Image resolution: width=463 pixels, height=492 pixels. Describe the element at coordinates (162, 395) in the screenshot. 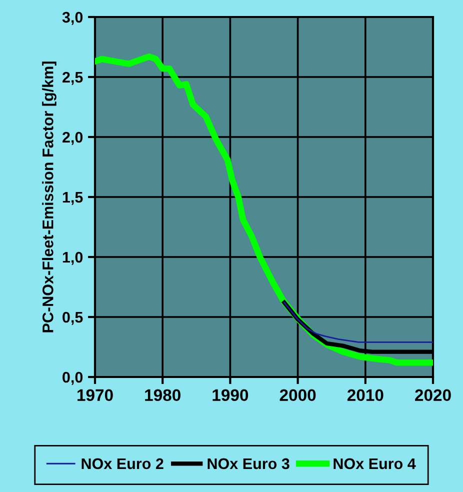

I see `x-tick-label: 1980` at that location.